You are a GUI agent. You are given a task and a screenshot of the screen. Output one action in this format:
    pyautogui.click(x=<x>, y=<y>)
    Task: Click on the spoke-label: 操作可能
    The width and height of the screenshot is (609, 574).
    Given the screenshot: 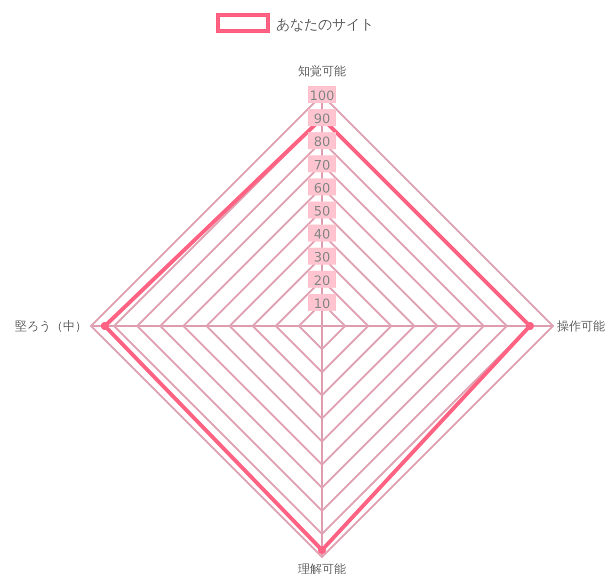 What is the action you would take?
    pyautogui.click(x=581, y=326)
    